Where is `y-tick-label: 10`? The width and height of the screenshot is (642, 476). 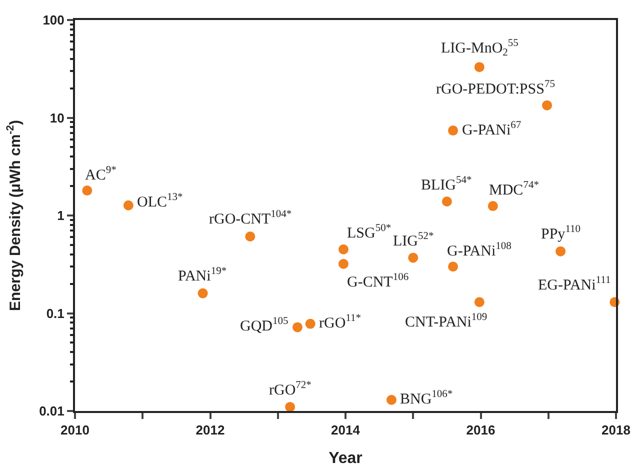 y-tick-label: 10 is located at coordinates (57, 118).